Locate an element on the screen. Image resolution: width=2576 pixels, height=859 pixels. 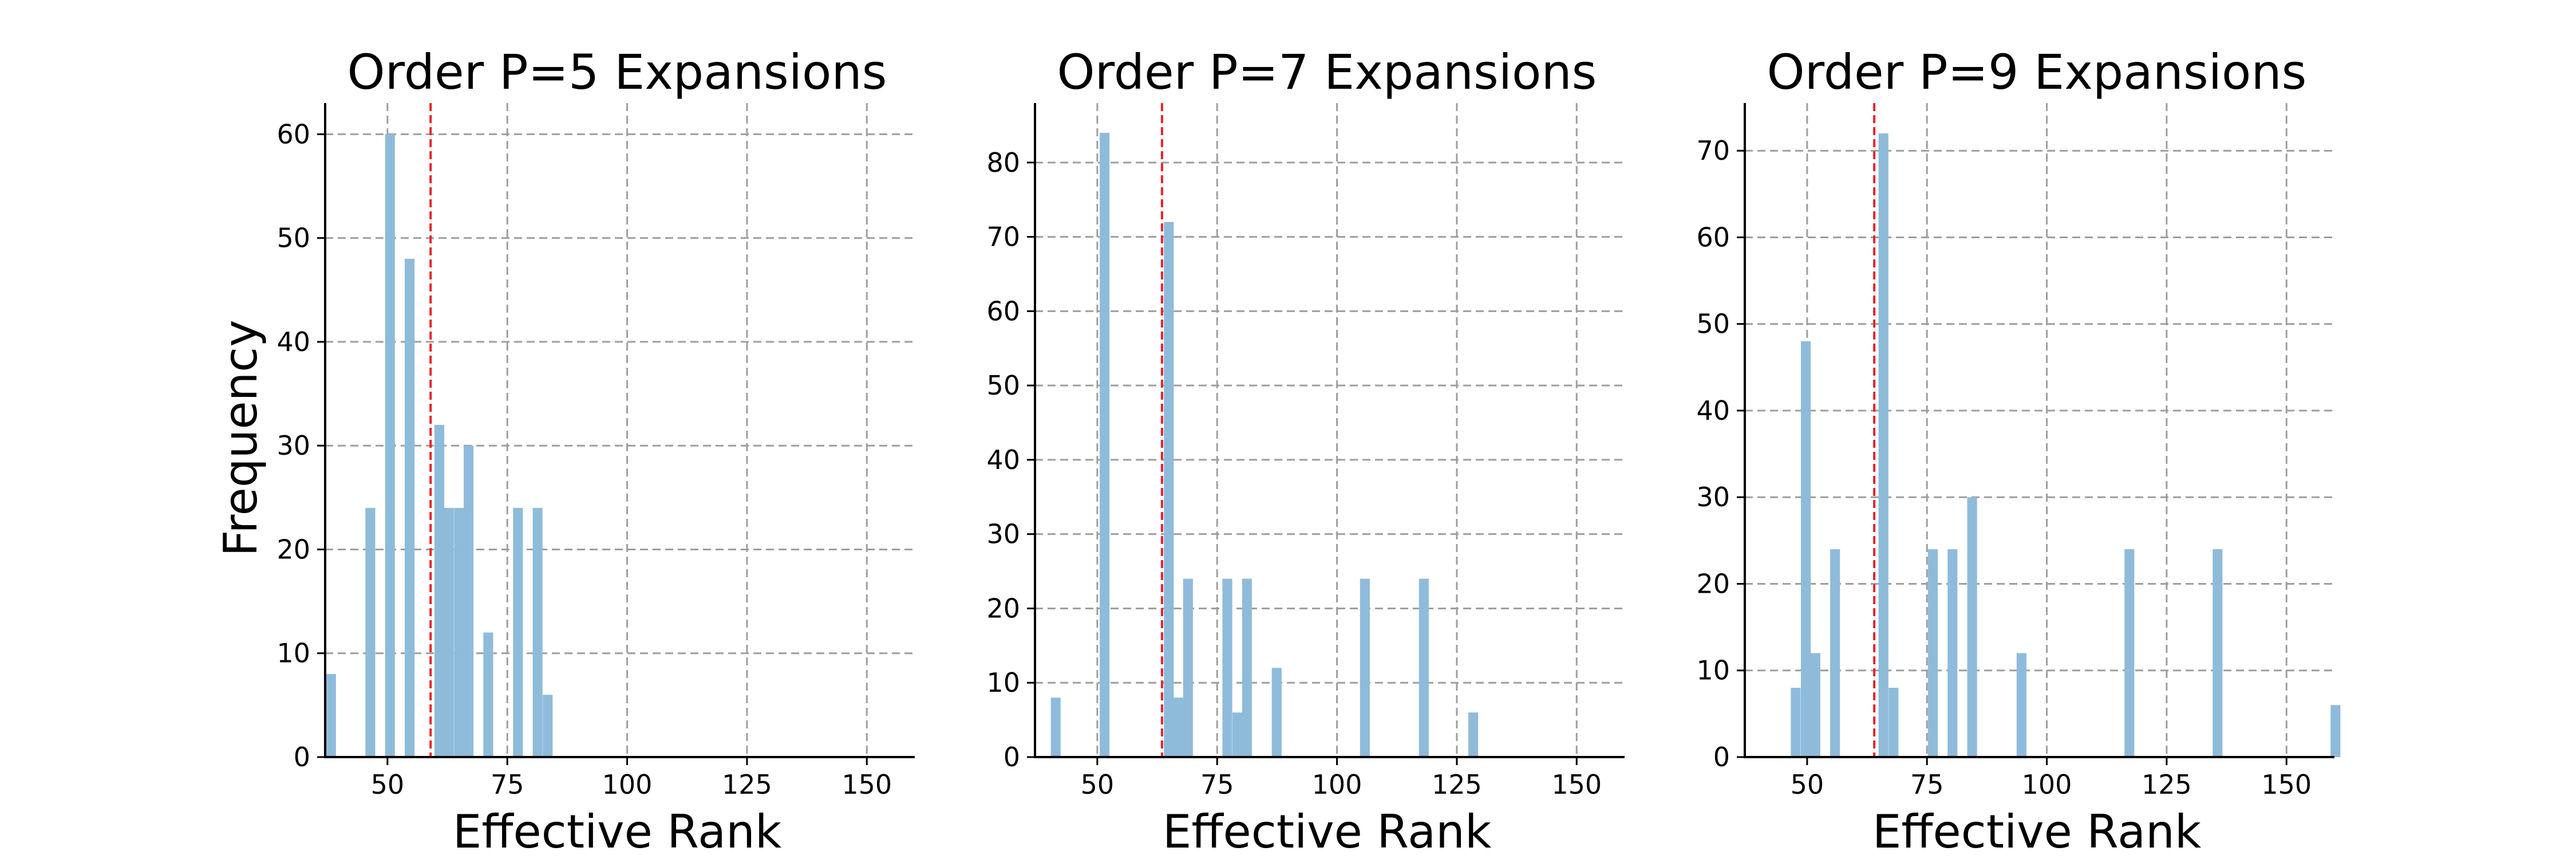
panel-title: Order P=5 Expansions is located at coordinates (617, 72).